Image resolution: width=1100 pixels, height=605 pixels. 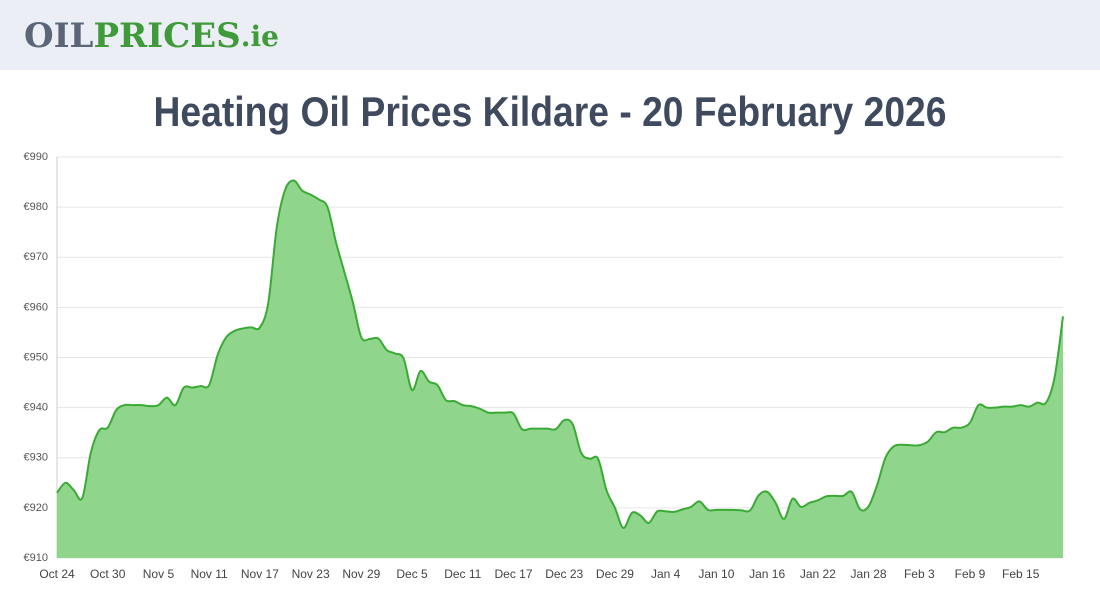 What do you see at coordinates (209, 574) in the screenshot?
I see `x-tick-label: Nov 11` at bounding box center [209, 574].